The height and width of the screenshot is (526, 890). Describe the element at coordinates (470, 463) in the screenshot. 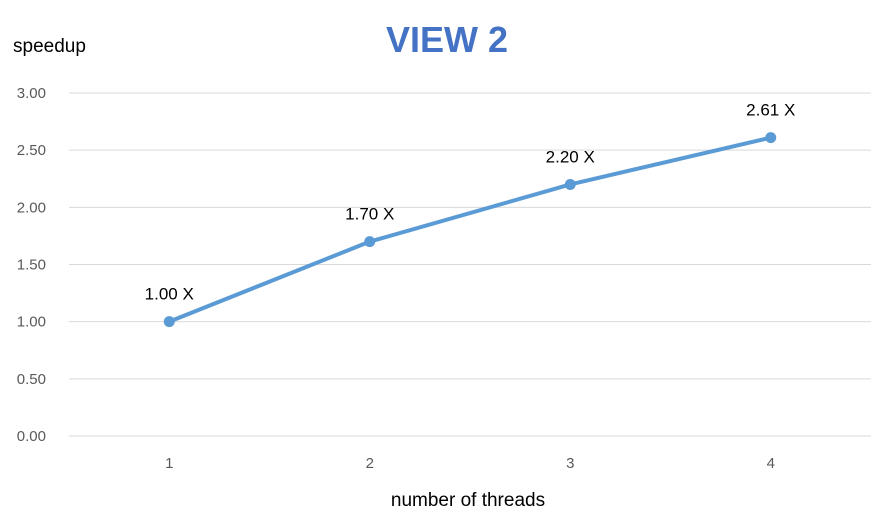

I see `x-axis-ticks: 1 2 3 4` at that location.